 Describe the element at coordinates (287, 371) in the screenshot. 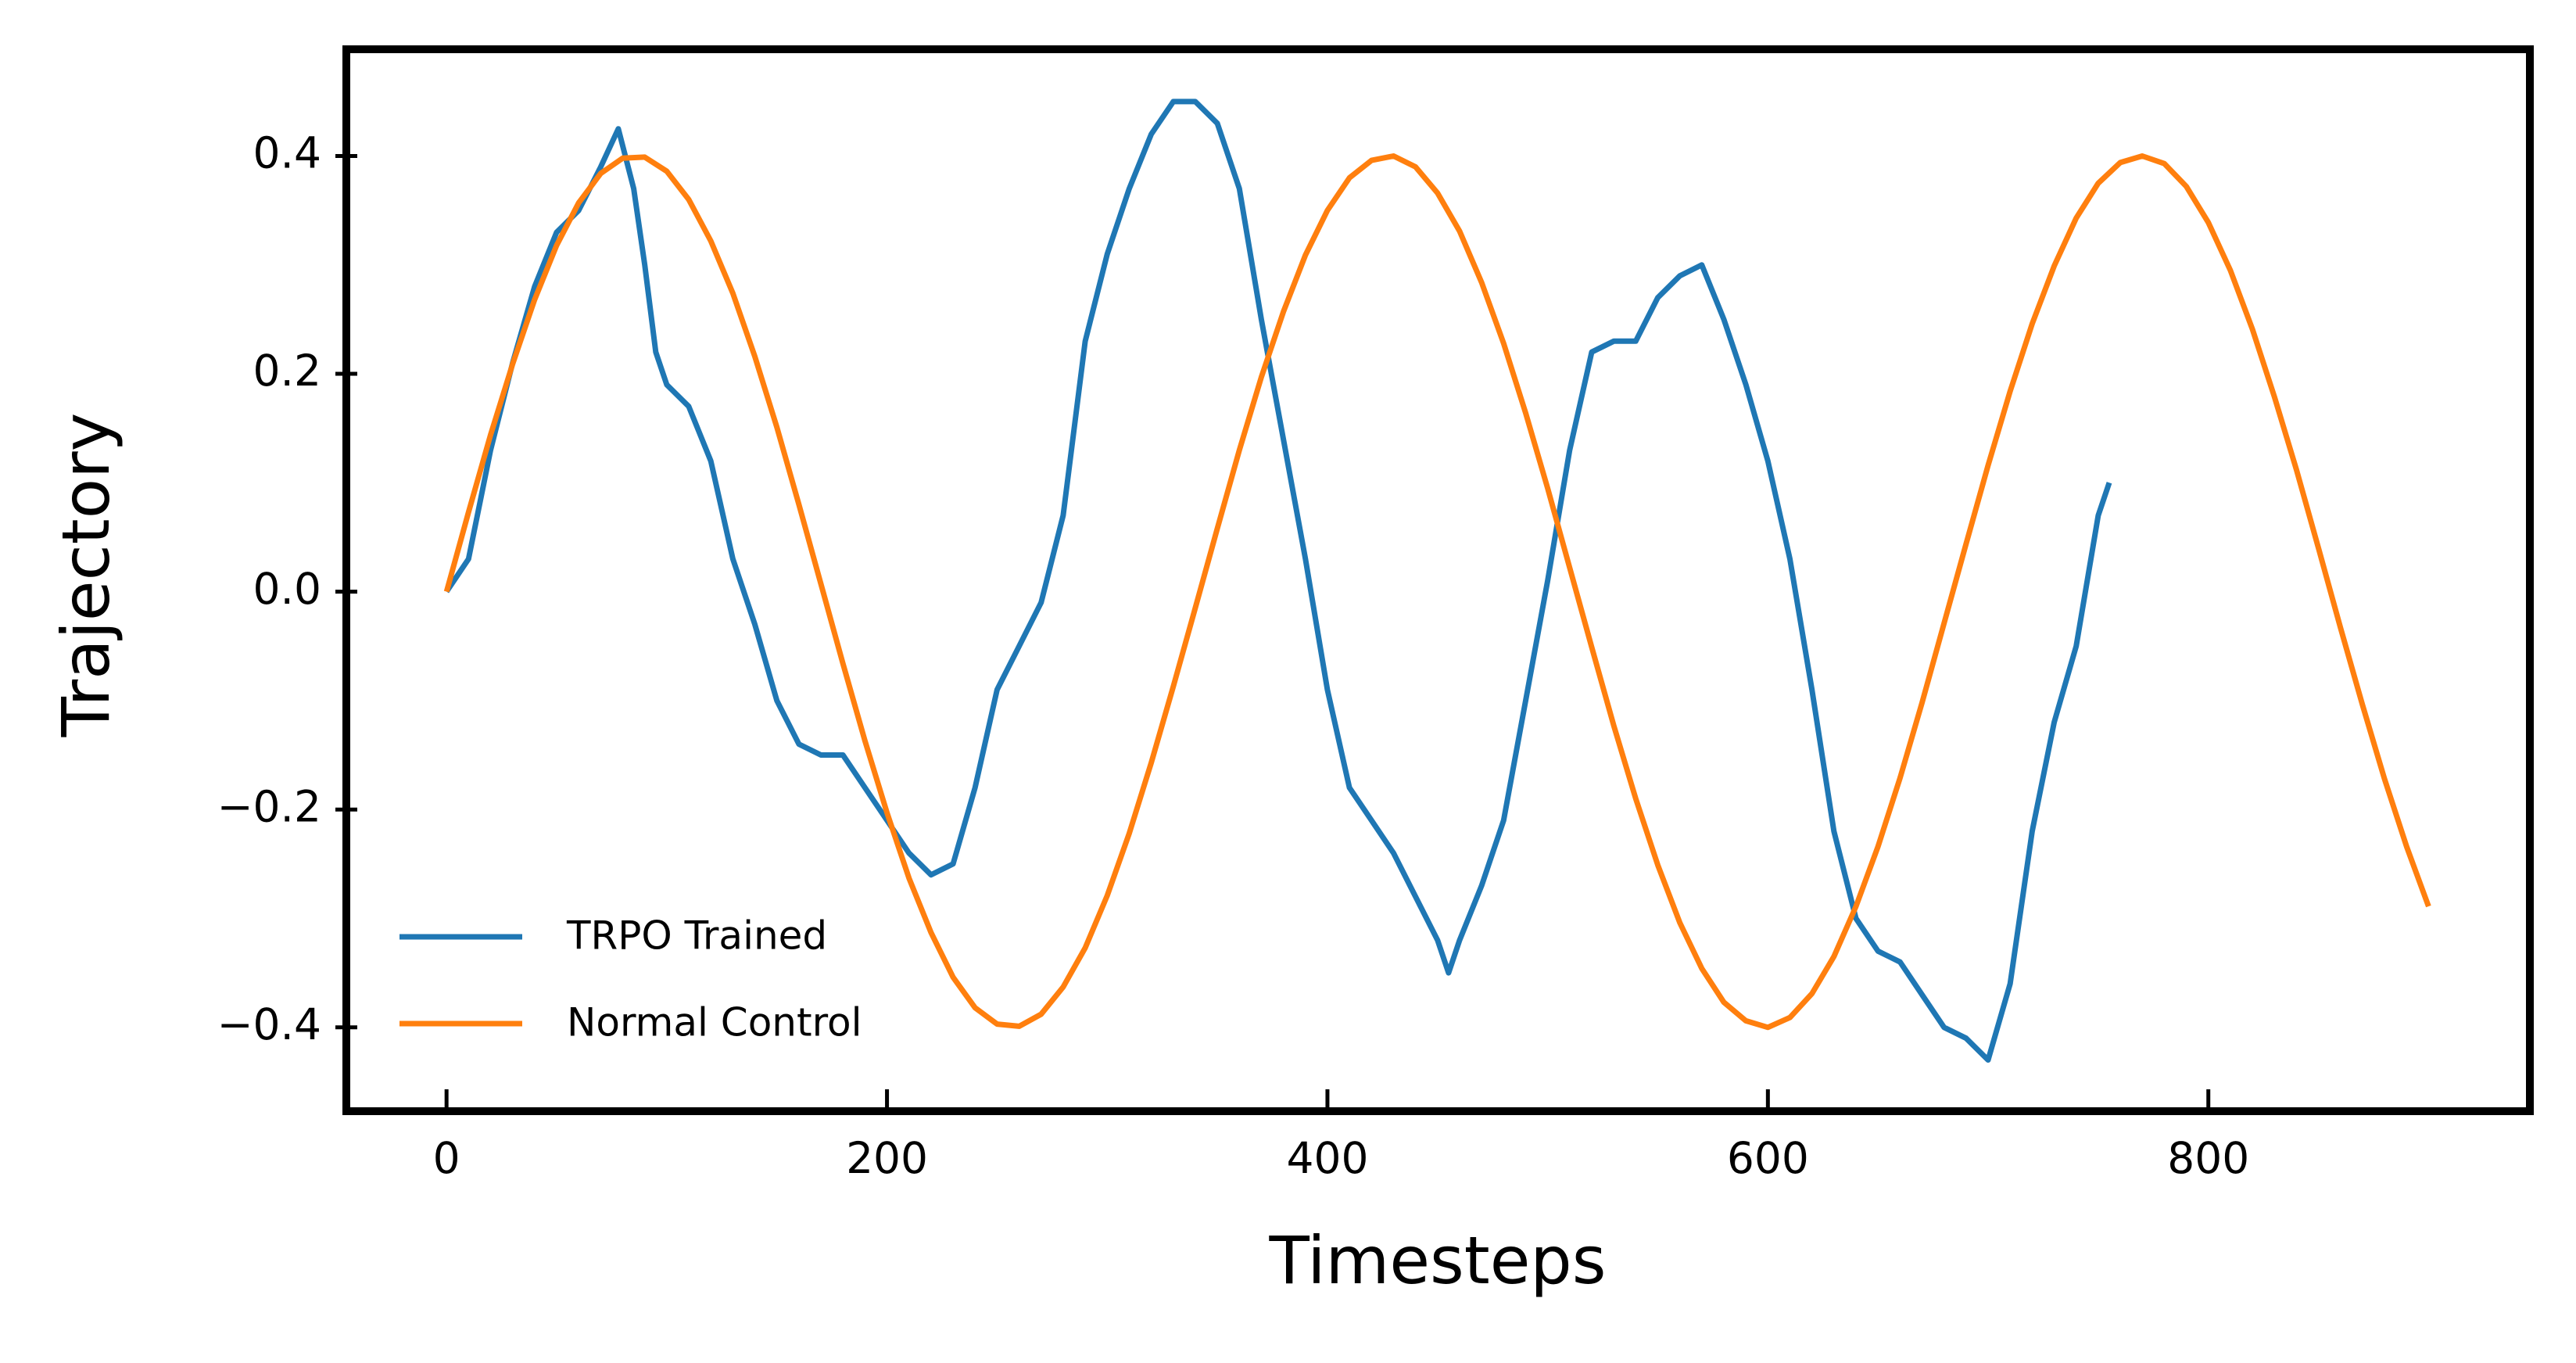

I see `y-tick-label: 0.2` at that location.